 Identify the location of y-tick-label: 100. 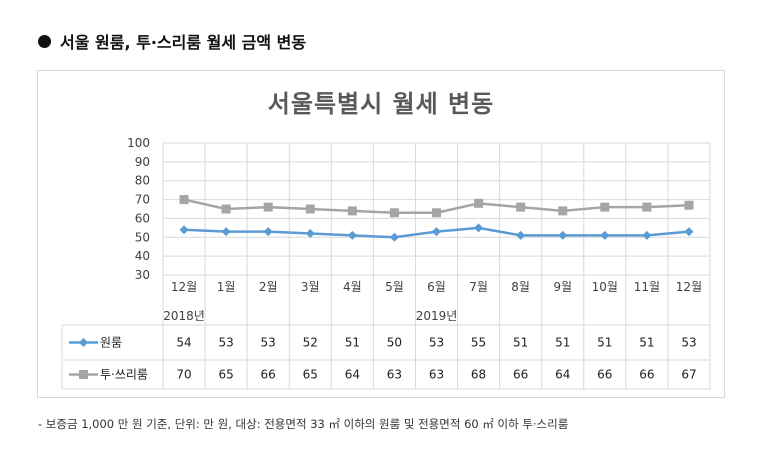
(138, 143).